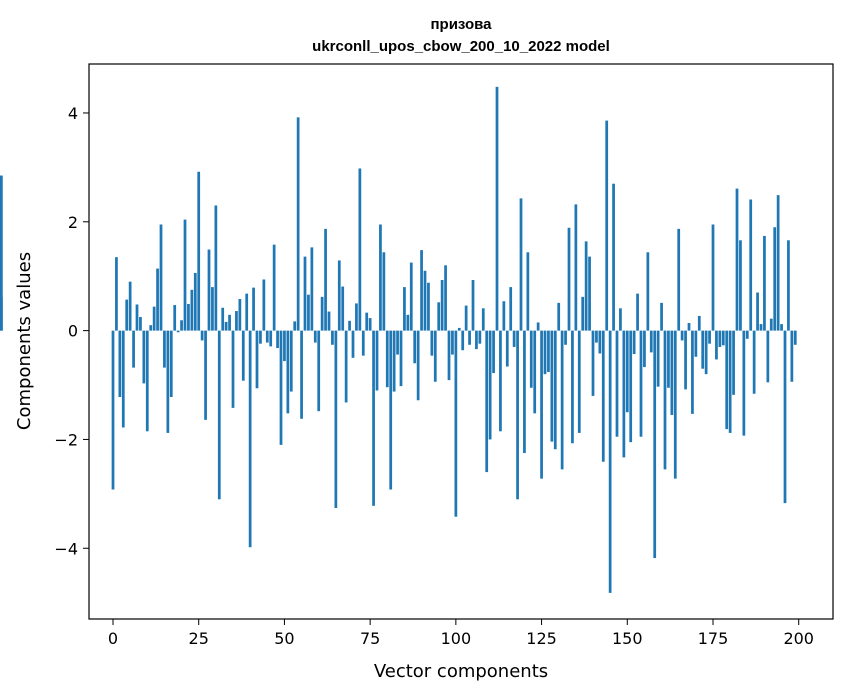 Image resolution: width=847 pixels, height=696 pixels. I want to click on y-tick-label: 2, so click(73, 222).